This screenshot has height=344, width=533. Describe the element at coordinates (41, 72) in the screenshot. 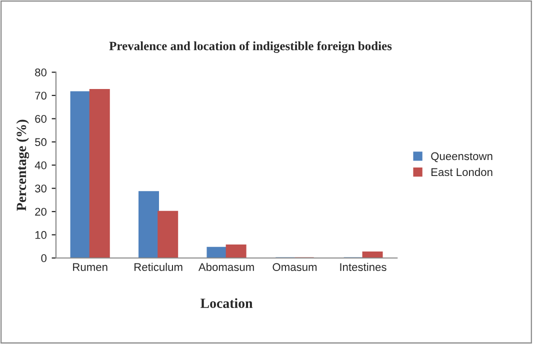

I see `y-tick-label: 80` at that location.